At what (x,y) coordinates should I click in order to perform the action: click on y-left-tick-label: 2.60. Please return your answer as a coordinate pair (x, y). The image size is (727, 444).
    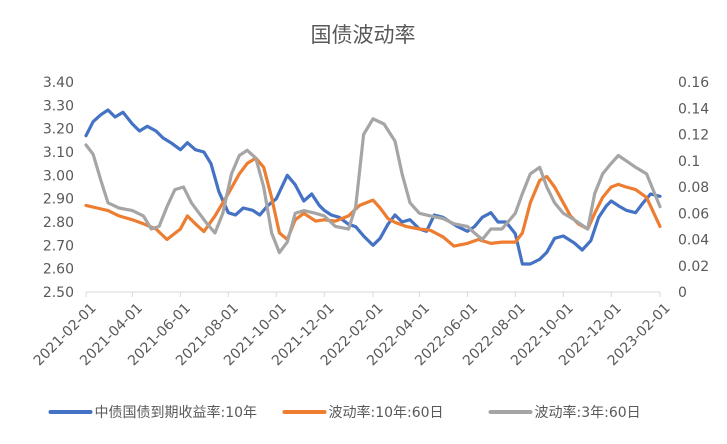
    Looking at the image, I should click on (58, 270).